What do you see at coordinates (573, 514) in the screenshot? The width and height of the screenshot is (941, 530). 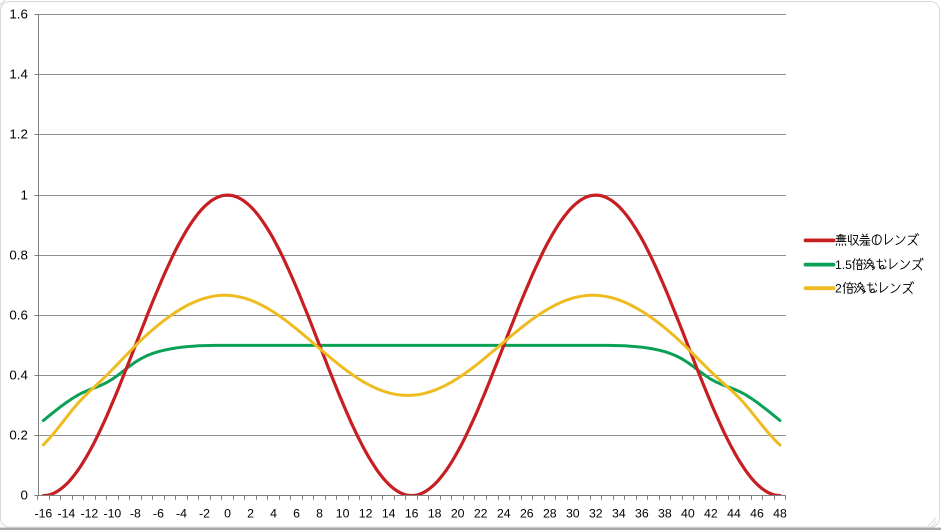 I see `svg-text: 30` at bounding box center [573, 514].